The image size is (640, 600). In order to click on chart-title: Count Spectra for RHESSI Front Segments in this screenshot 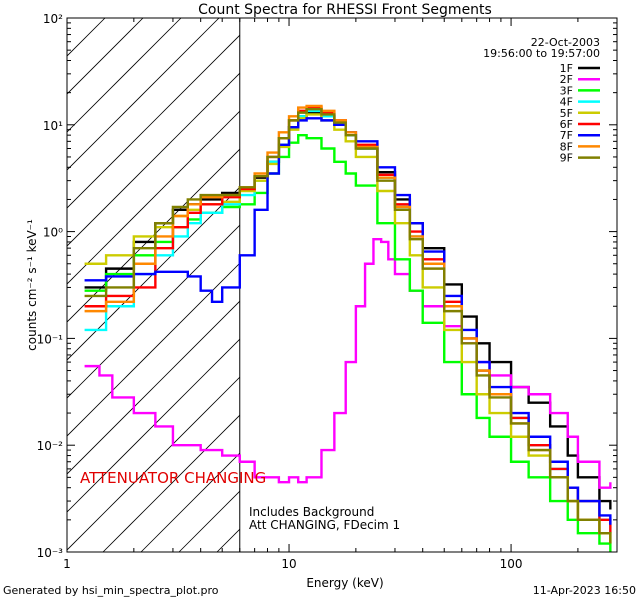, I will do `click(345, 10)`.